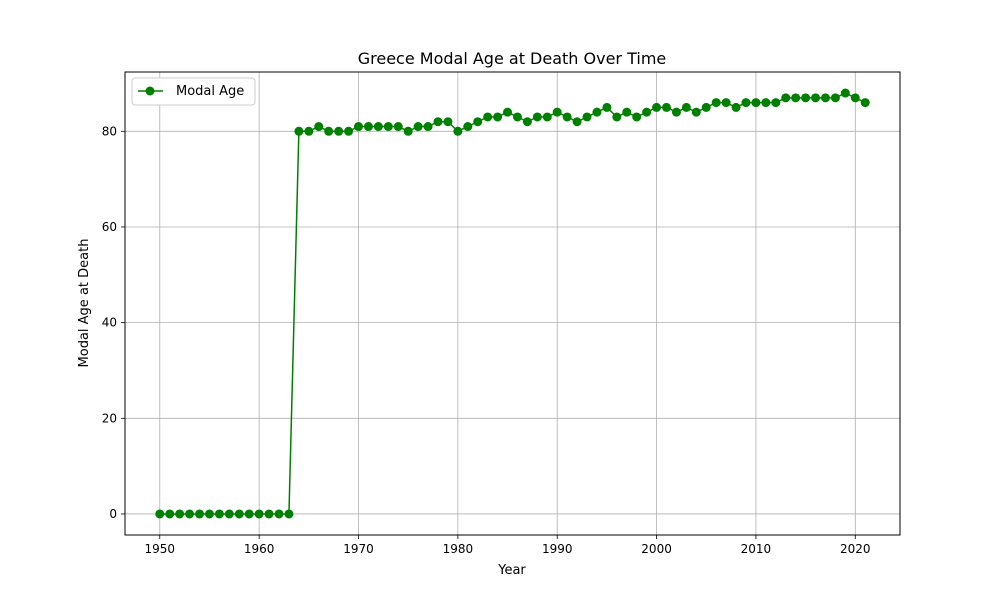  What do you see at coordinates (458, 549) in the screenshot?
I see `x-tick-label: 1980` at bounding box center [458, 549].